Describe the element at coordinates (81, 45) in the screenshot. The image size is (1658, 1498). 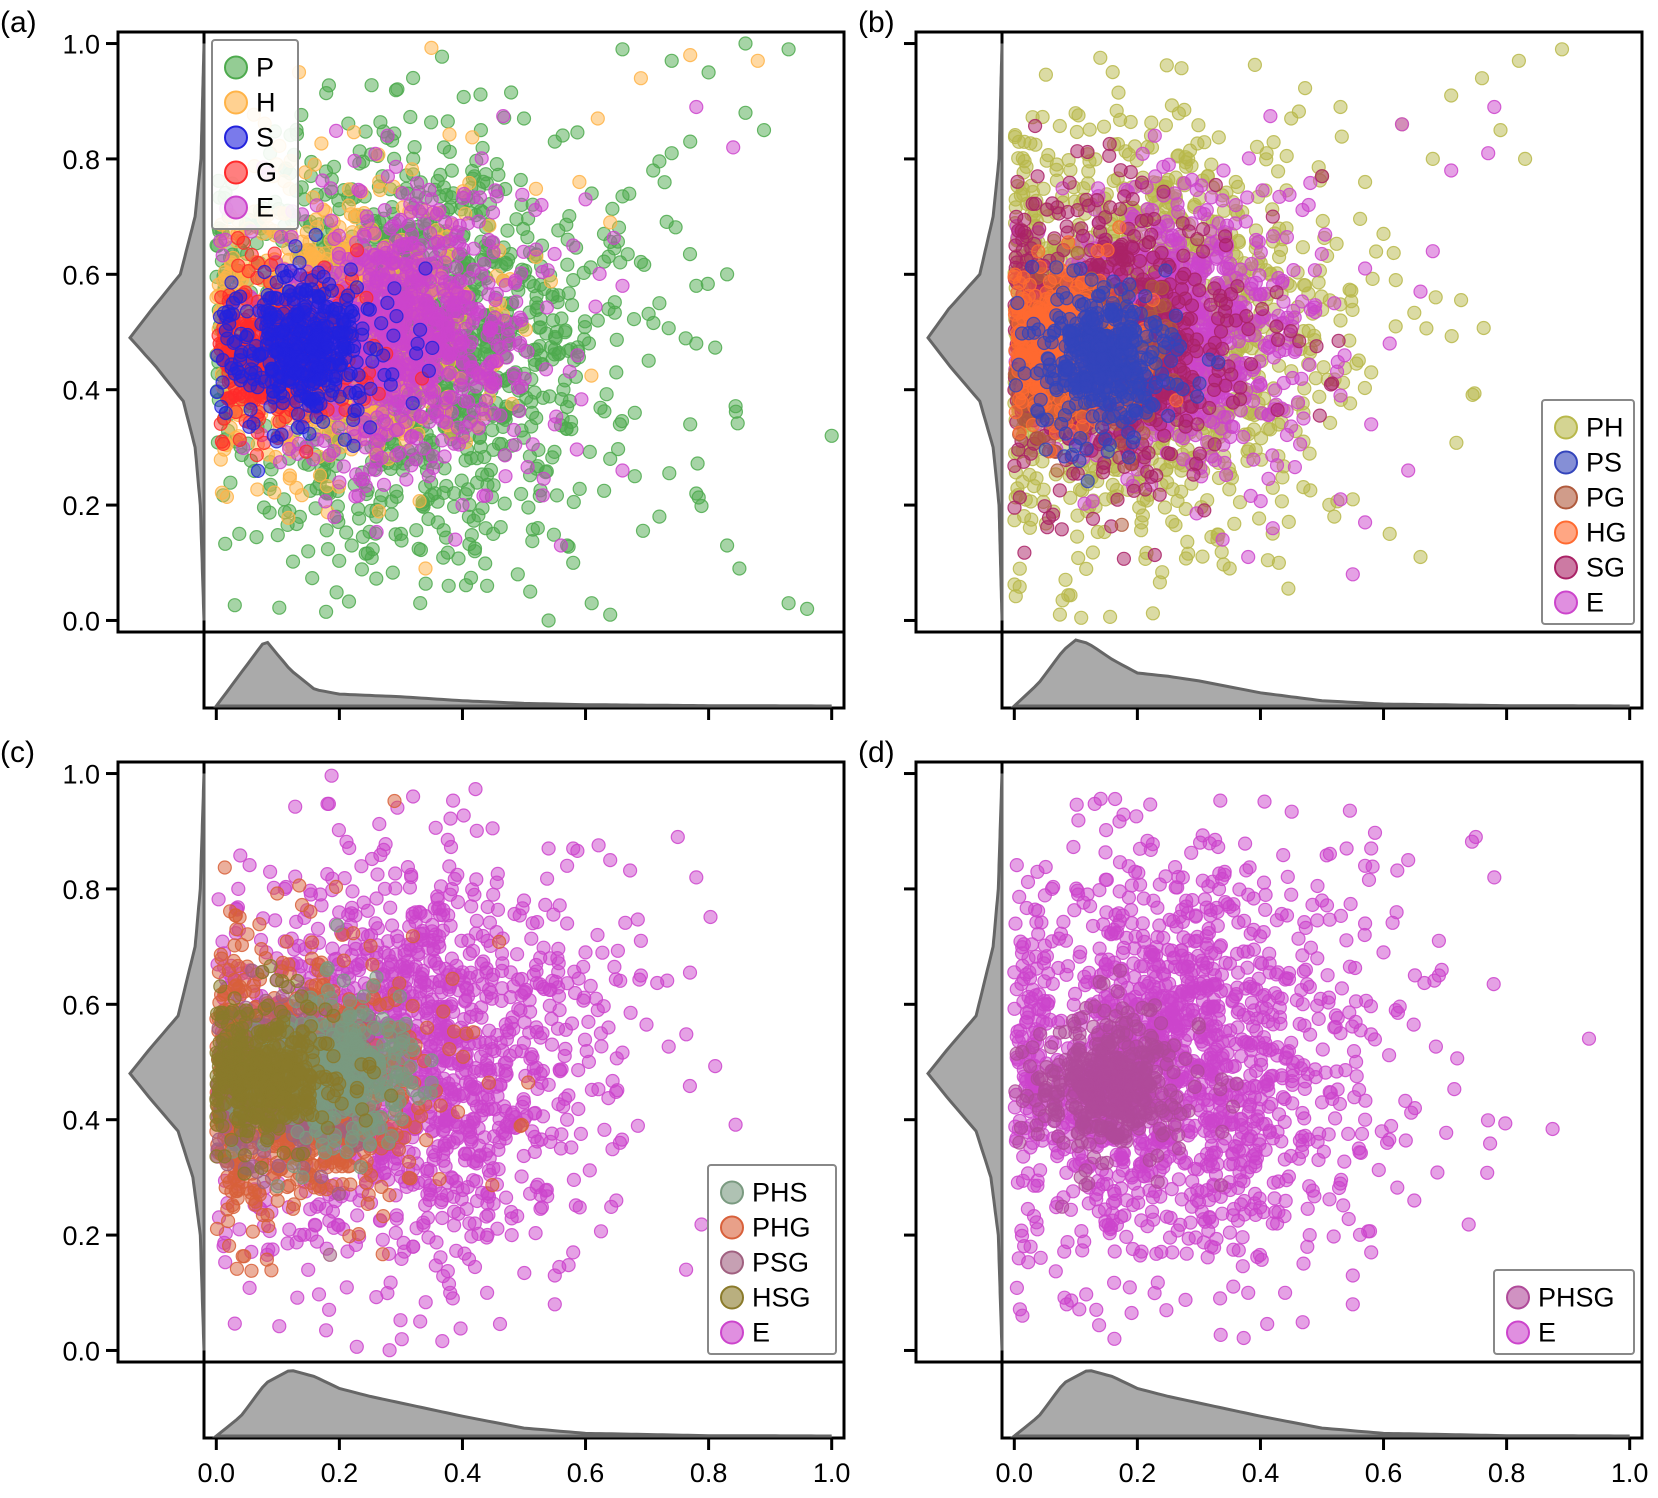
I see `y-tick-label: 1.0` at that location.